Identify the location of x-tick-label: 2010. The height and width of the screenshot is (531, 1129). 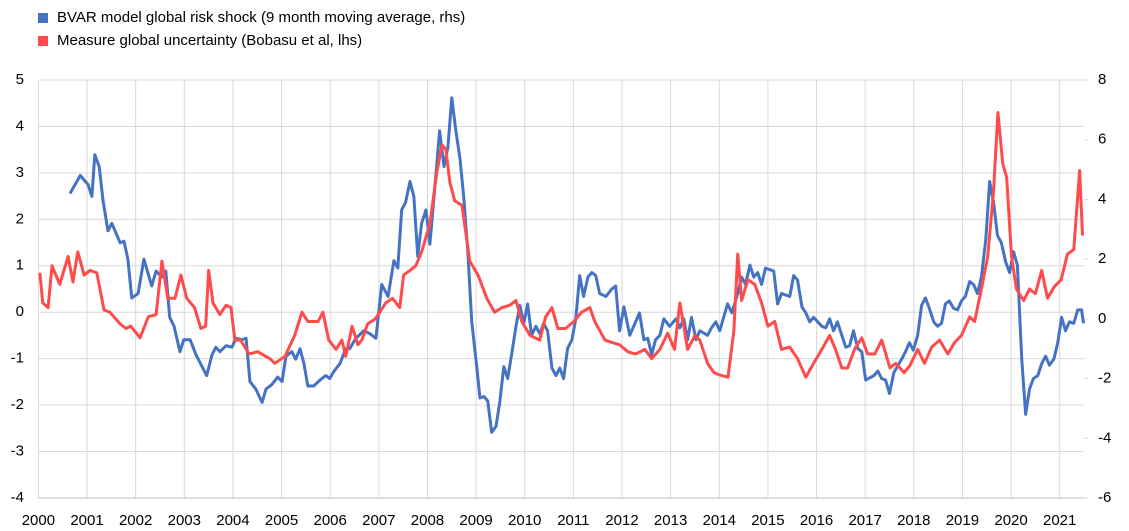
(524, 520).